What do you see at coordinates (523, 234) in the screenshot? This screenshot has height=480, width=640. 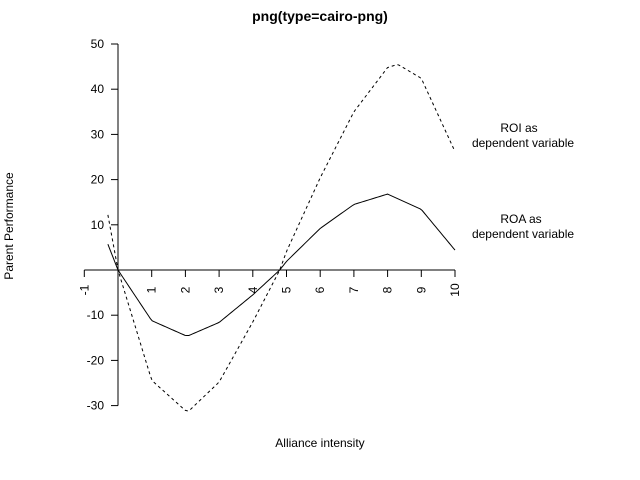 I see `roa-annotation-line-2: dependent variable` at bounding box center [523, 234].